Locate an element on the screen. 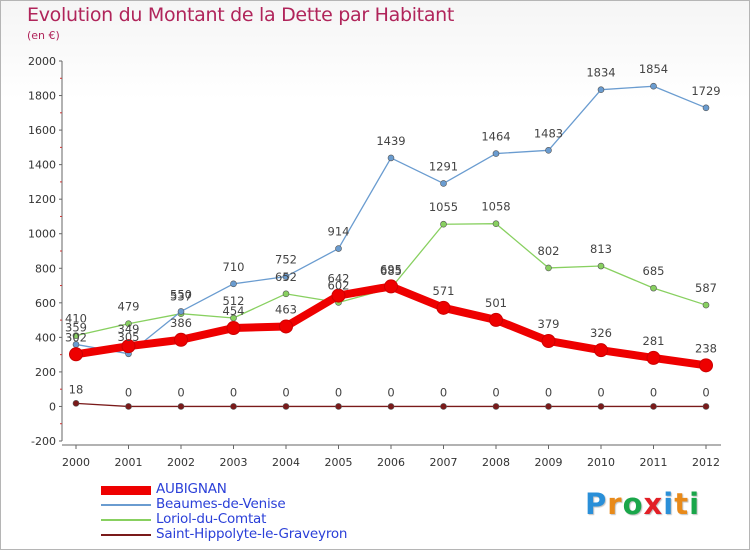 Image resolution: width=750 pixels, height=550 pixels. logo-letter: r is located at coordinates (615, 504).